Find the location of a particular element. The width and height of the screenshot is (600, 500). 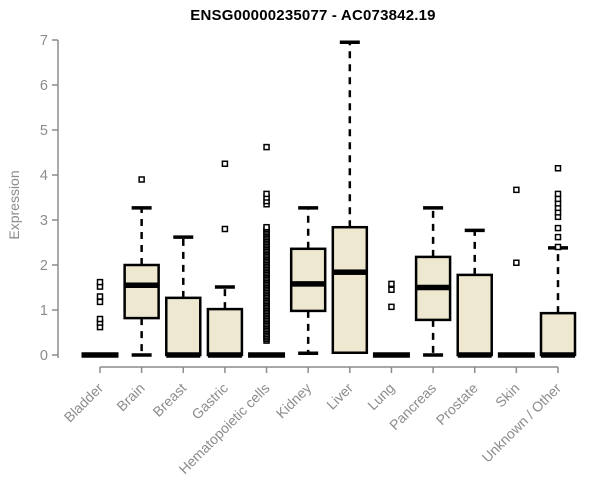

x-label-kidney: Kidney is located at coordinates (294, 401).